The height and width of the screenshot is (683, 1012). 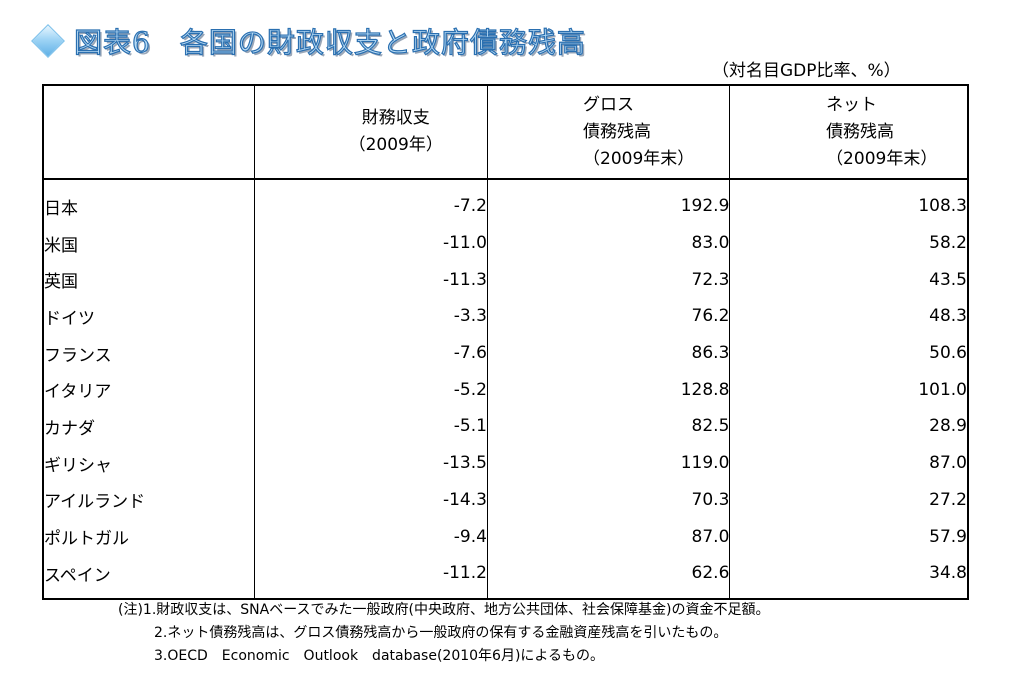 What do you see at coordinates (609, 316) in the screenshot?
I see `gross-cell: 76.2` at bounding box center [609, 316].